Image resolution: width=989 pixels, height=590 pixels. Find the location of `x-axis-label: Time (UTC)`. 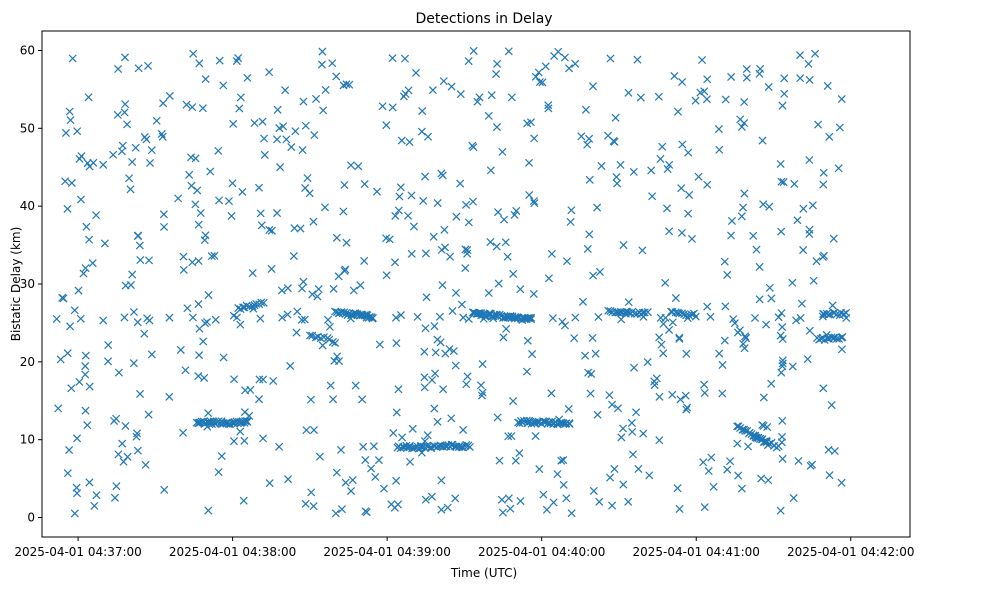

x-axis-label: Time (UTC) is located at coordinates (483, 573).